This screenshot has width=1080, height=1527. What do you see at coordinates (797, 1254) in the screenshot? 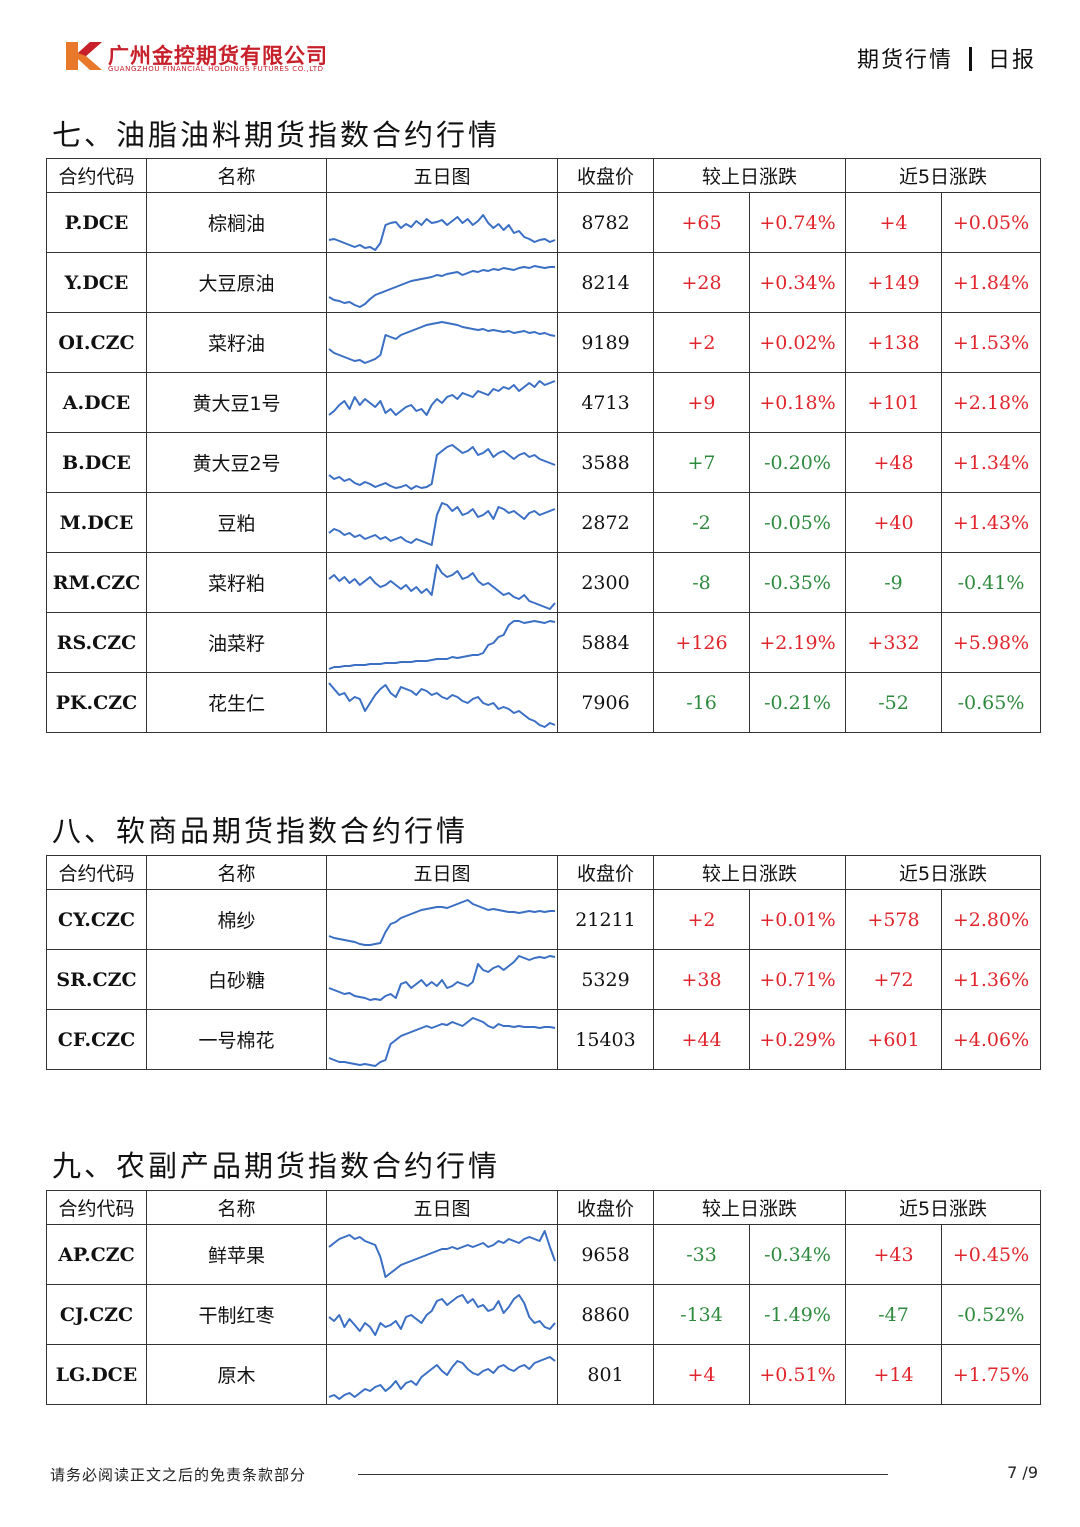
I see `day-change-pct: -0.34%` at bounding box center [797, 1254].